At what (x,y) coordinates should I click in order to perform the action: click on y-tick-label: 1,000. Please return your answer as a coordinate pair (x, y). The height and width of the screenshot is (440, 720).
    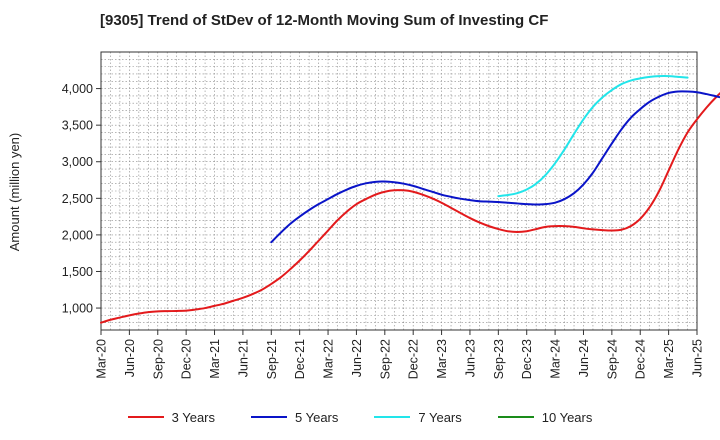
    Looking at the image, I should click on (77, 309).